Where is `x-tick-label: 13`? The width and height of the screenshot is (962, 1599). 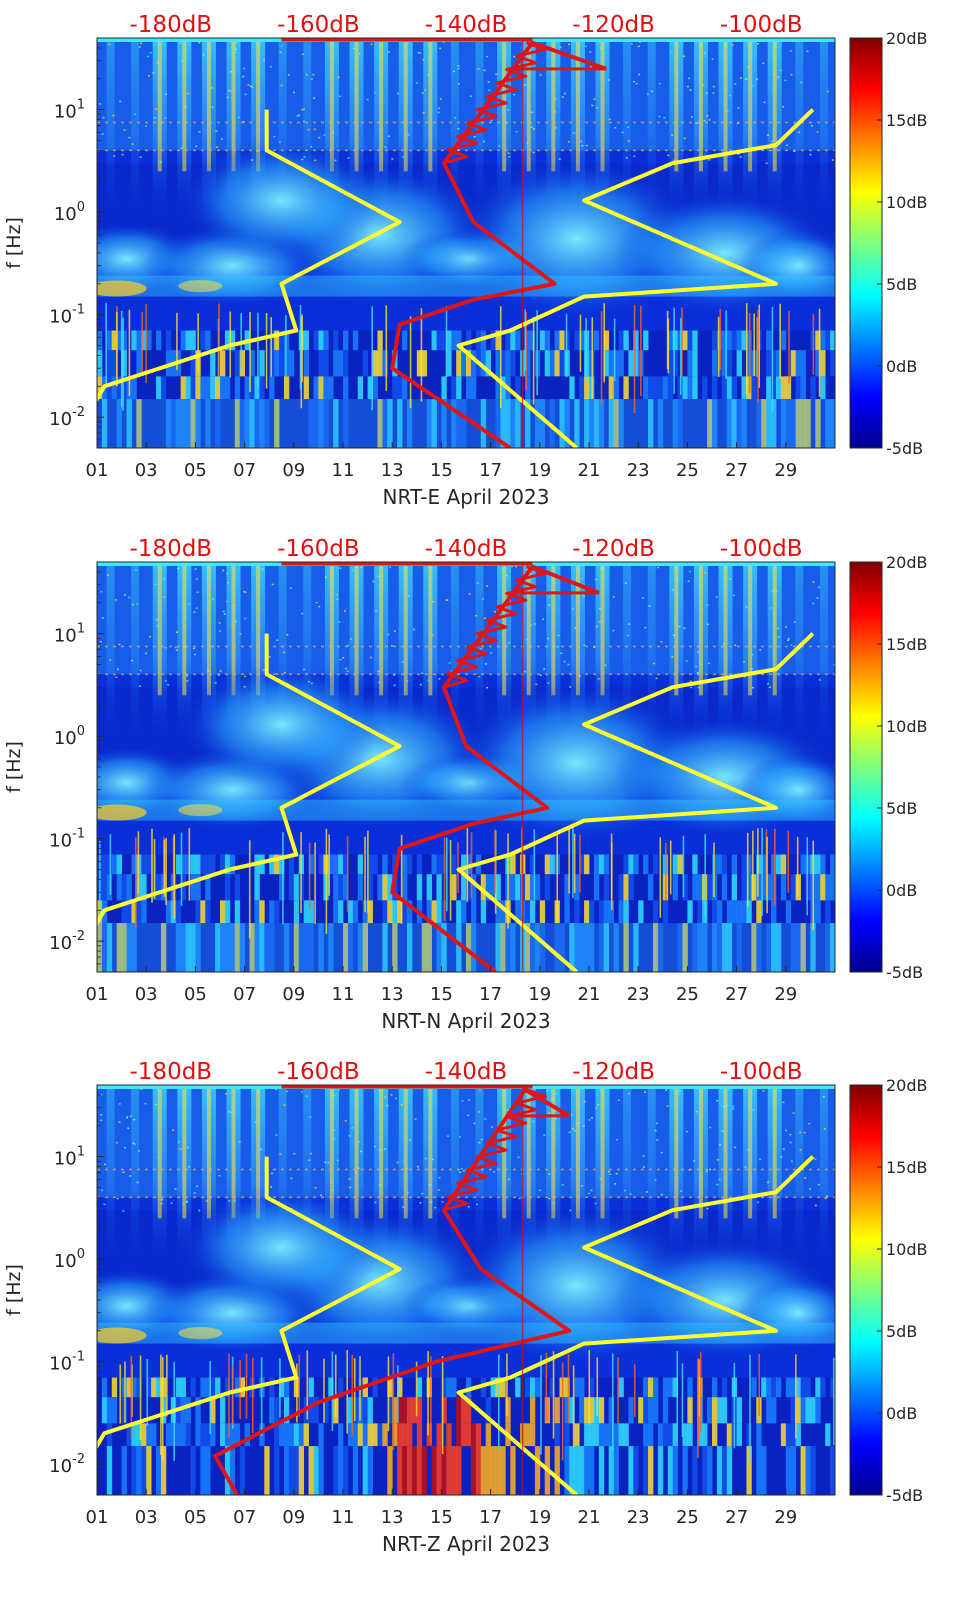 x-tick-label: 13 is located at coordinates (392, 1517).